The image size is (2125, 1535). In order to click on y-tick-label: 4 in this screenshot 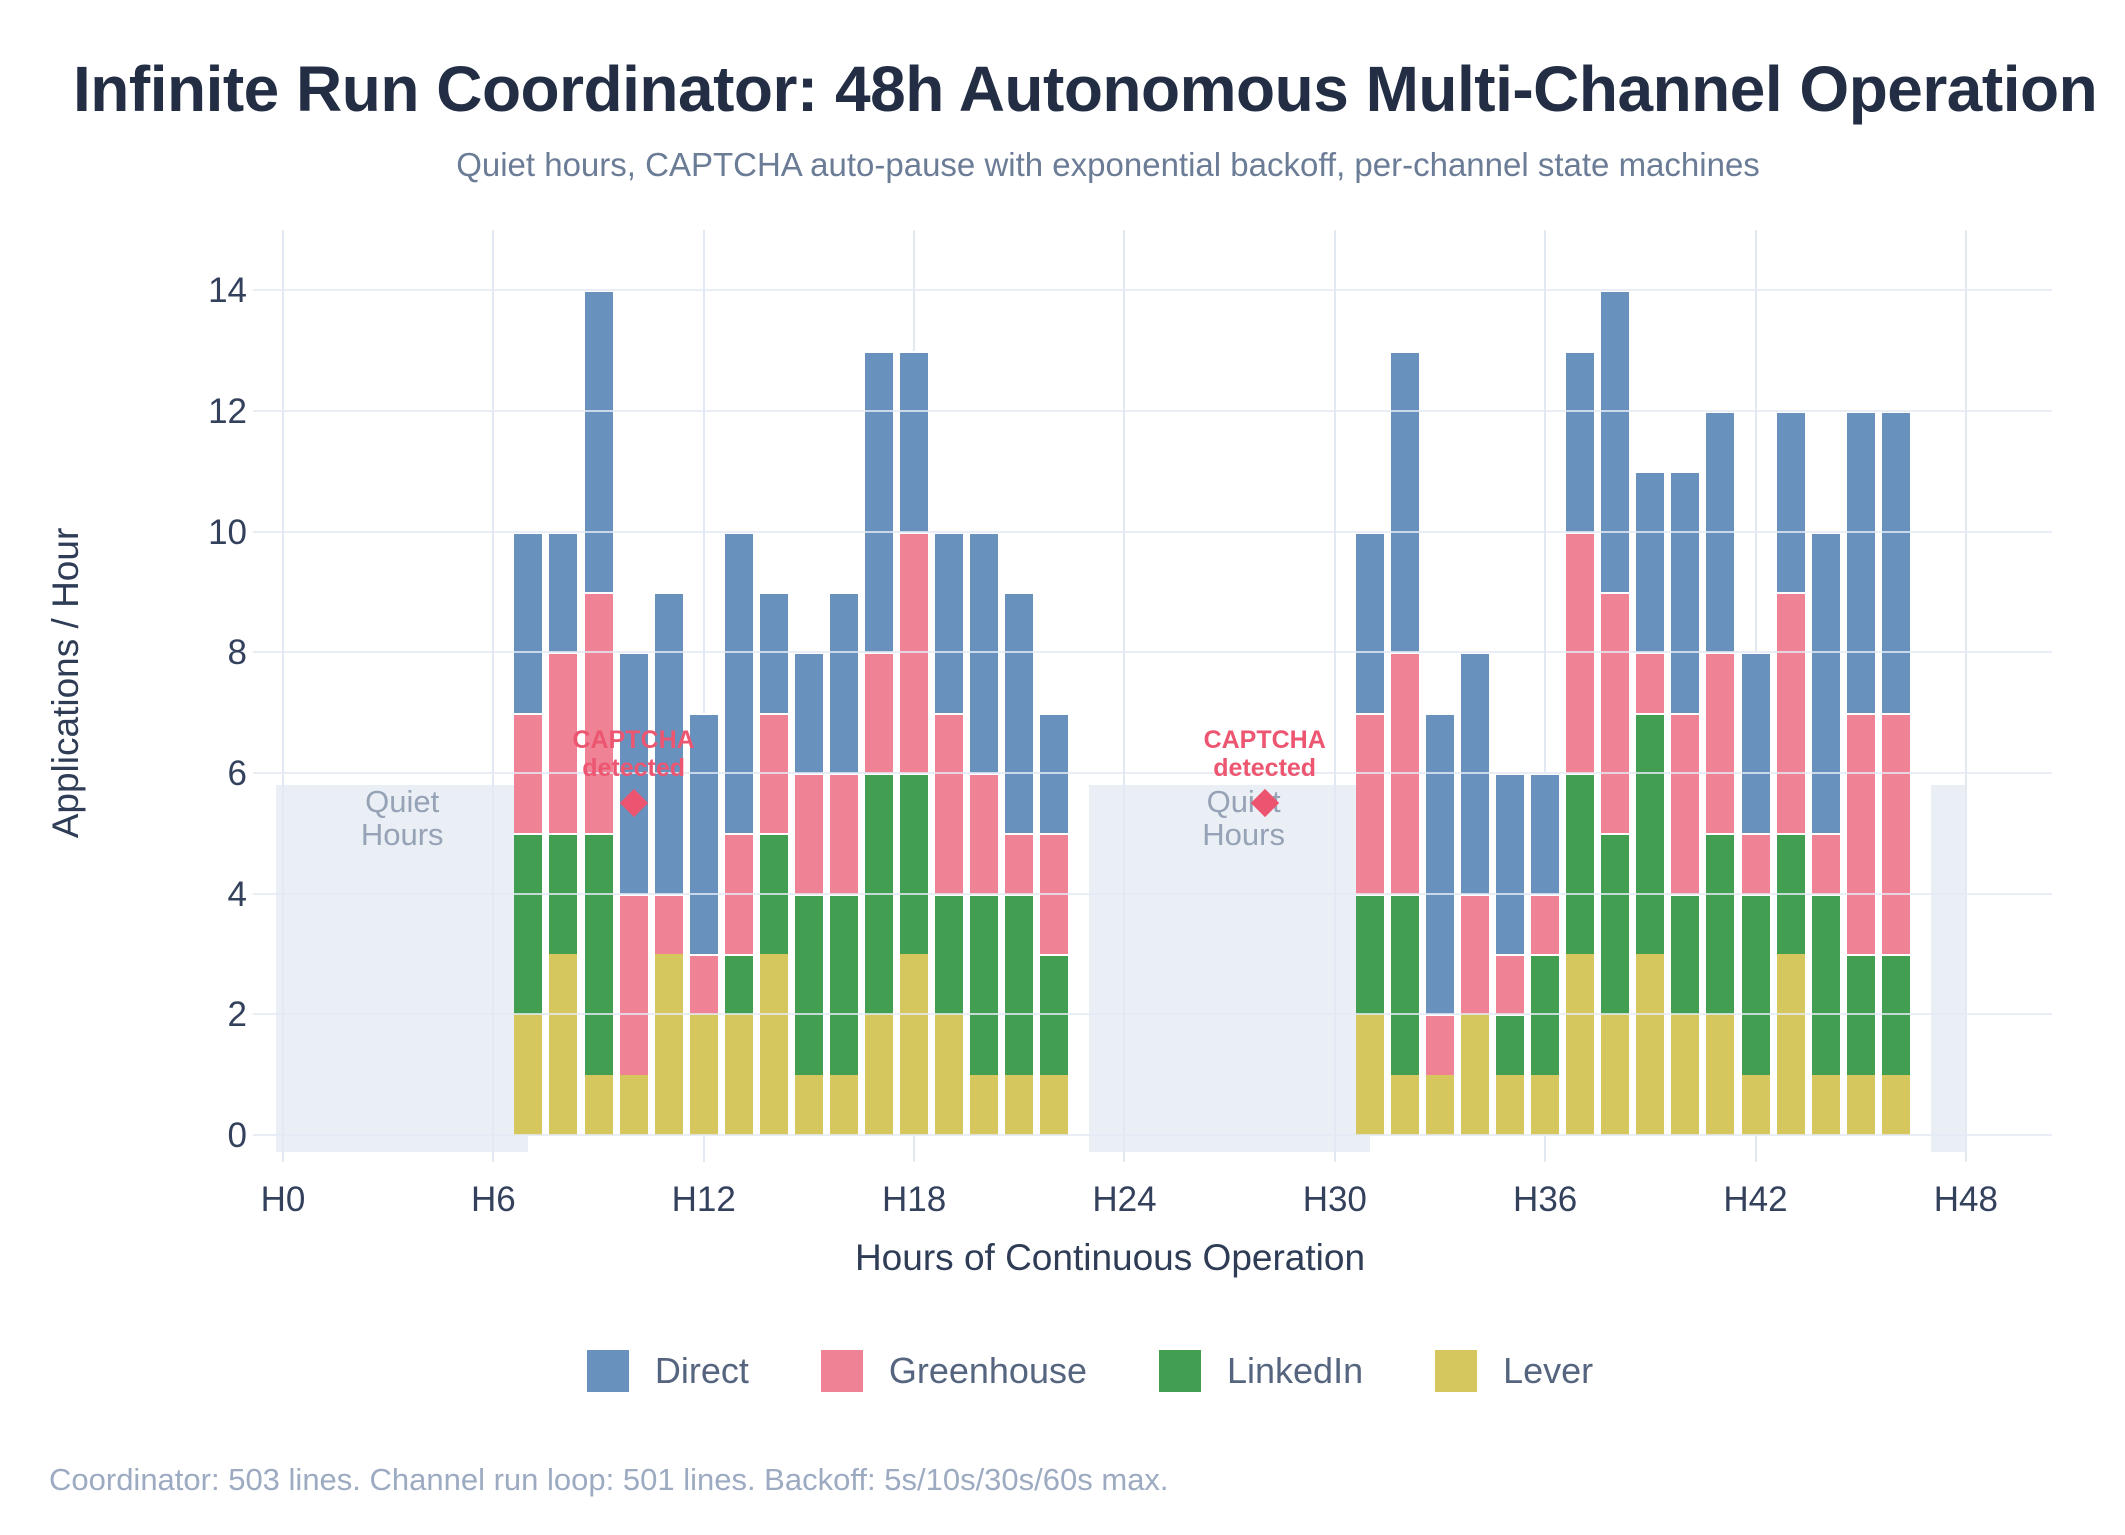, I will do `click(237, 894)`.